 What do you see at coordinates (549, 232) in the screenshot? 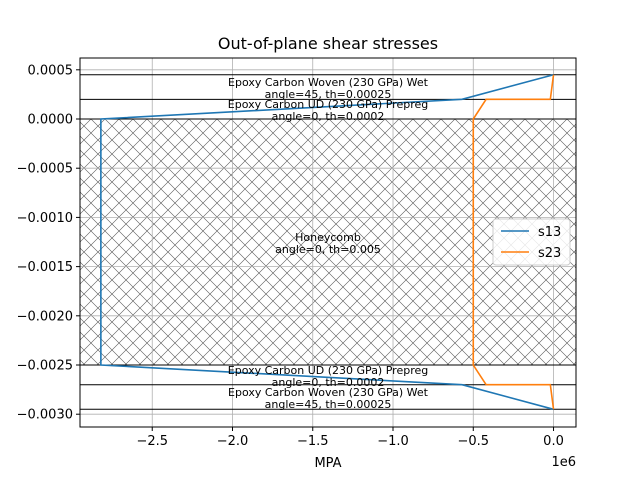
I see `legend-label-s13: s13` at bounding box center [549, 232].